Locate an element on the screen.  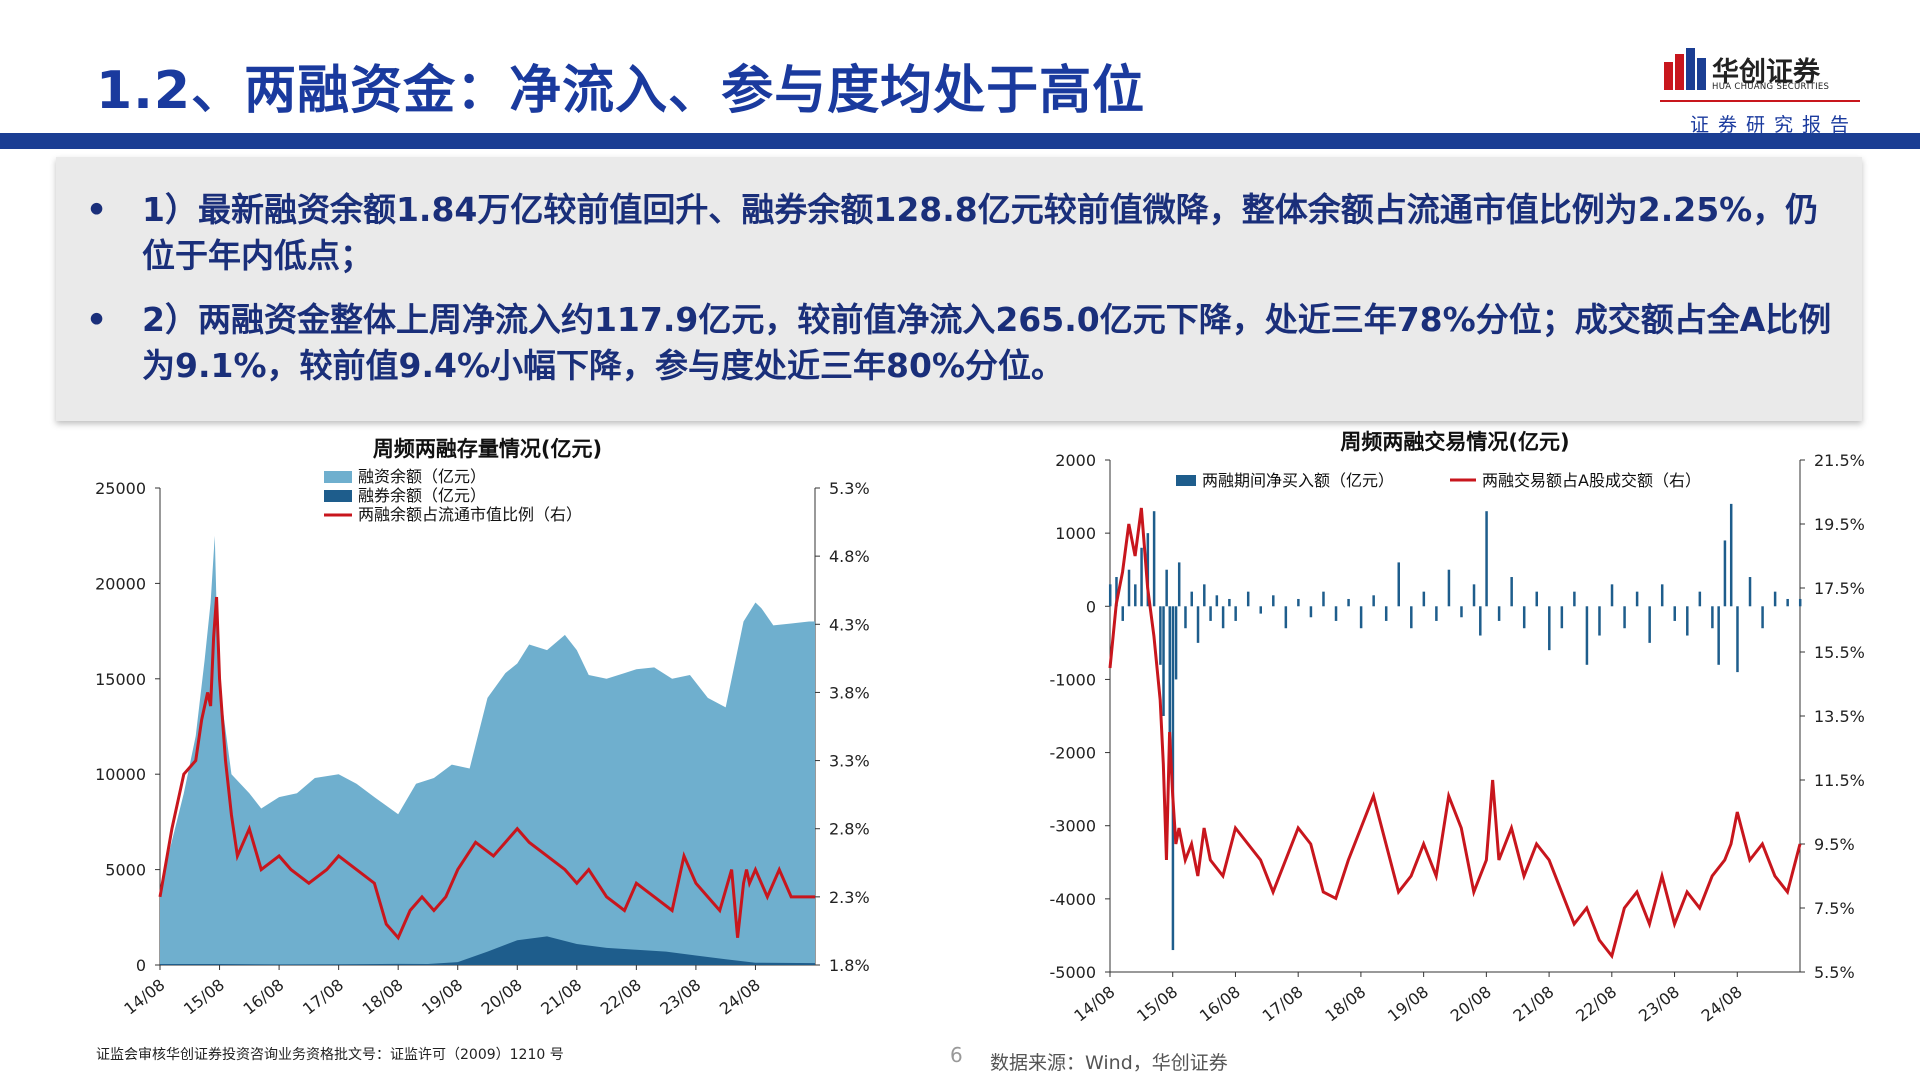
x-tick-label: 24/08 is located at coordinates (740, 996).